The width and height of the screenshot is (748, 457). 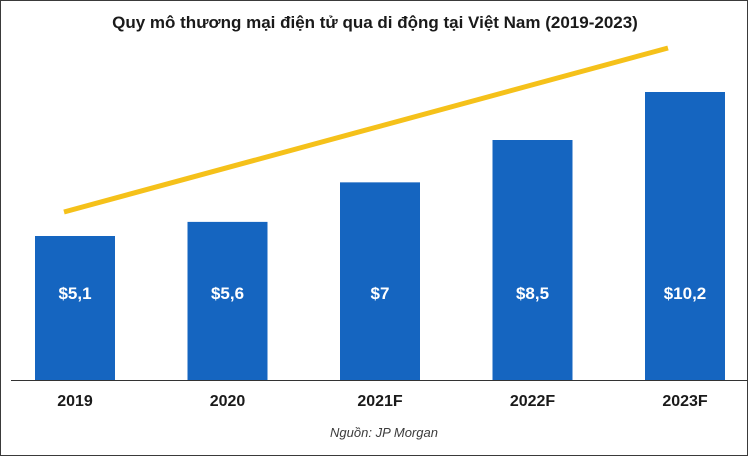 I want to click on source-note: Nguồn: JP Morgan, so click(x=384, y=432).